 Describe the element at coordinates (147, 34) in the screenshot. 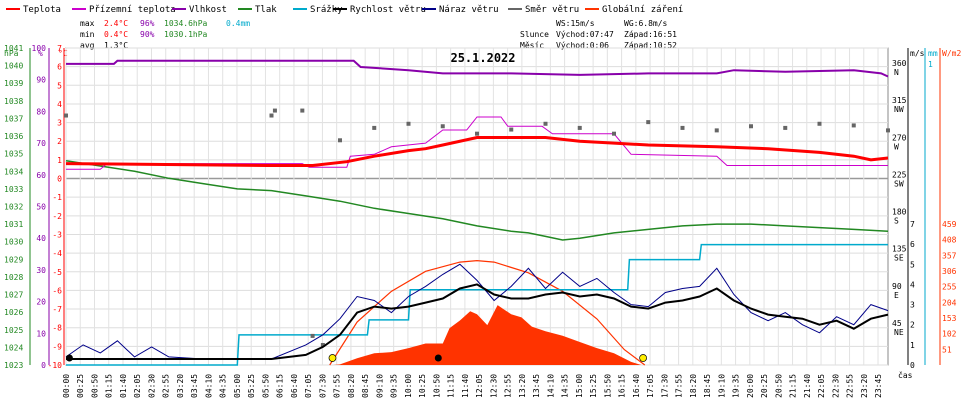

I see `stat-min-hum: 90%` at that location.